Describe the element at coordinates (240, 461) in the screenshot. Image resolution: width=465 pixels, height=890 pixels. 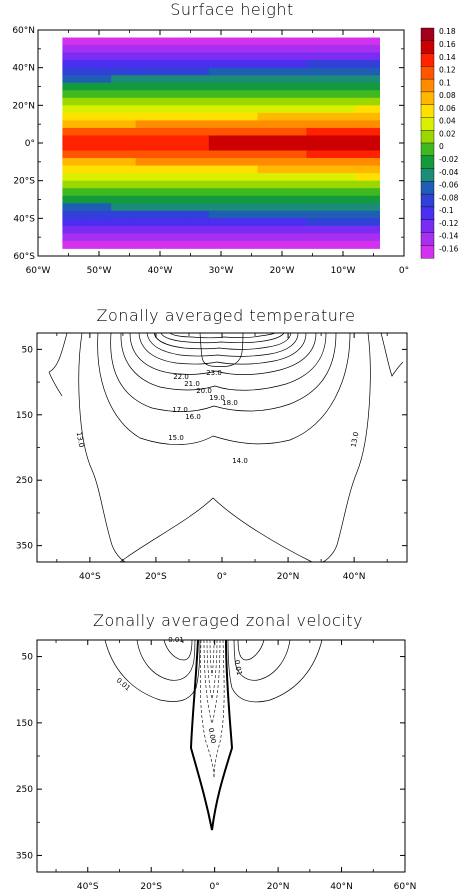
I see `clabel-14: 14.0` at that location.